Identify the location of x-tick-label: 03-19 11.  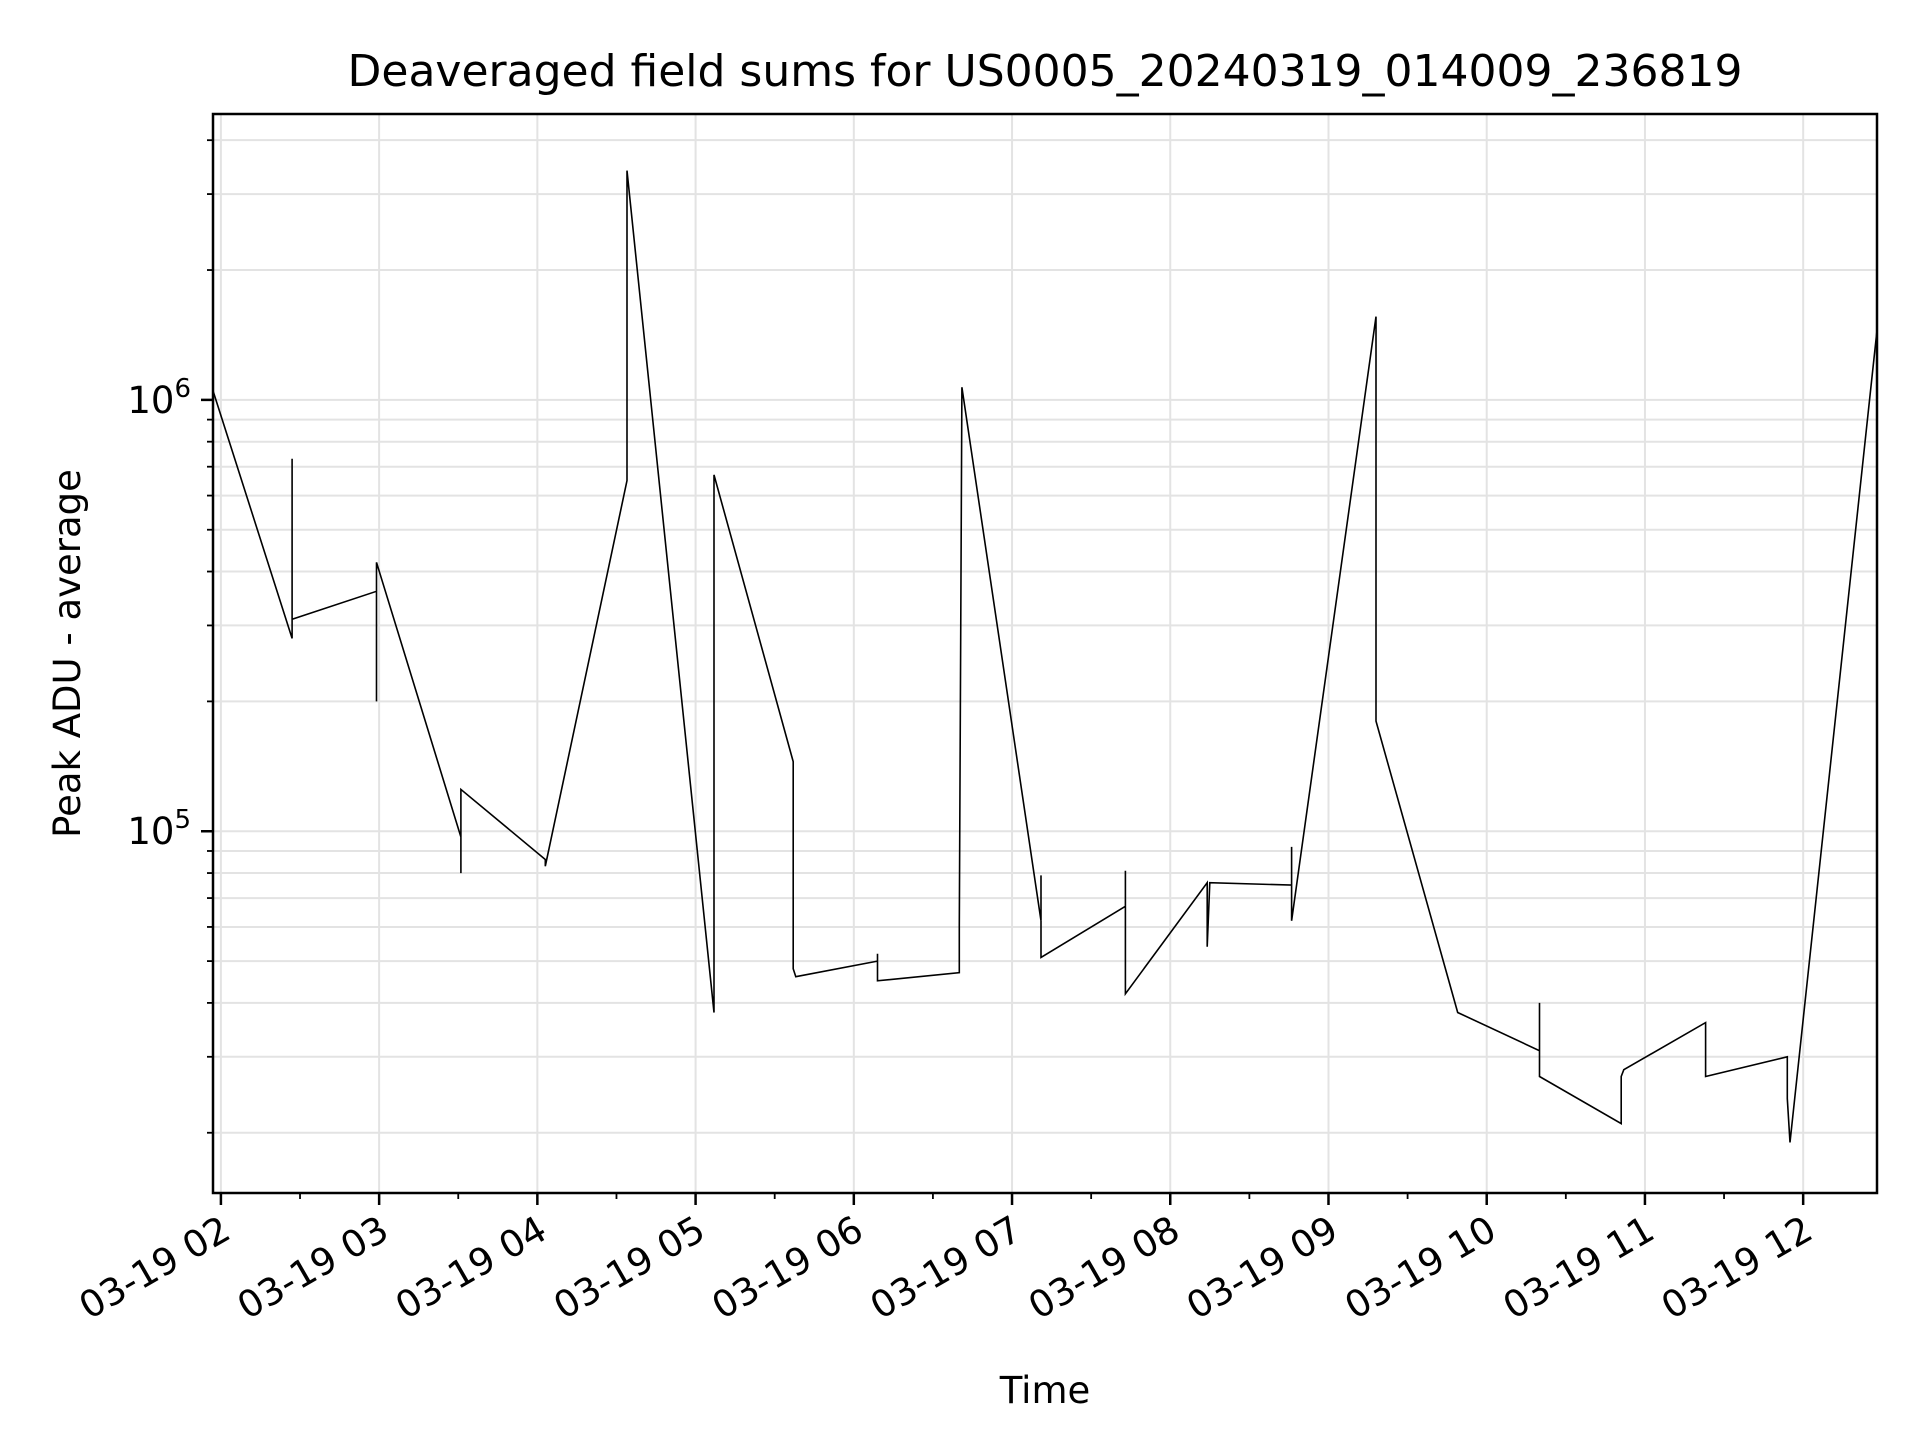
(1579, 1268).